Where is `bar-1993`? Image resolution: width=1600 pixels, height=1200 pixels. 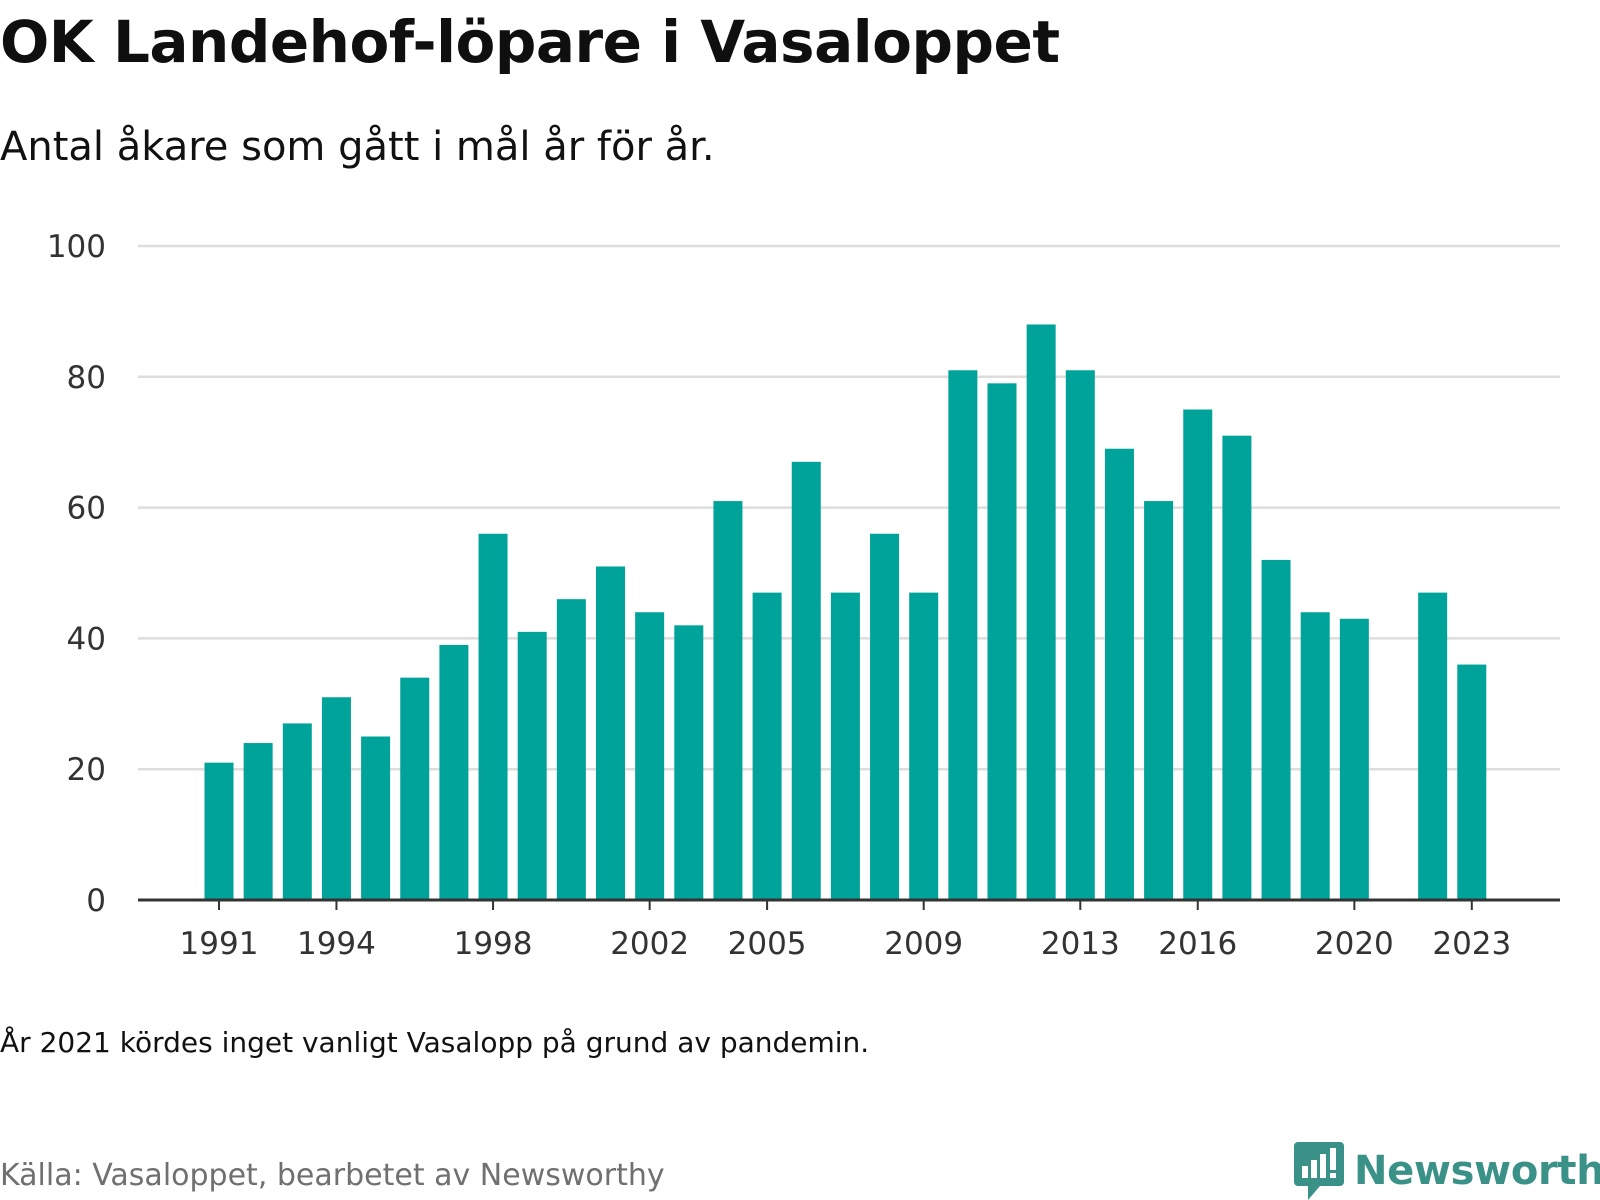 bar-1993 is located at coordinates (297, 811).